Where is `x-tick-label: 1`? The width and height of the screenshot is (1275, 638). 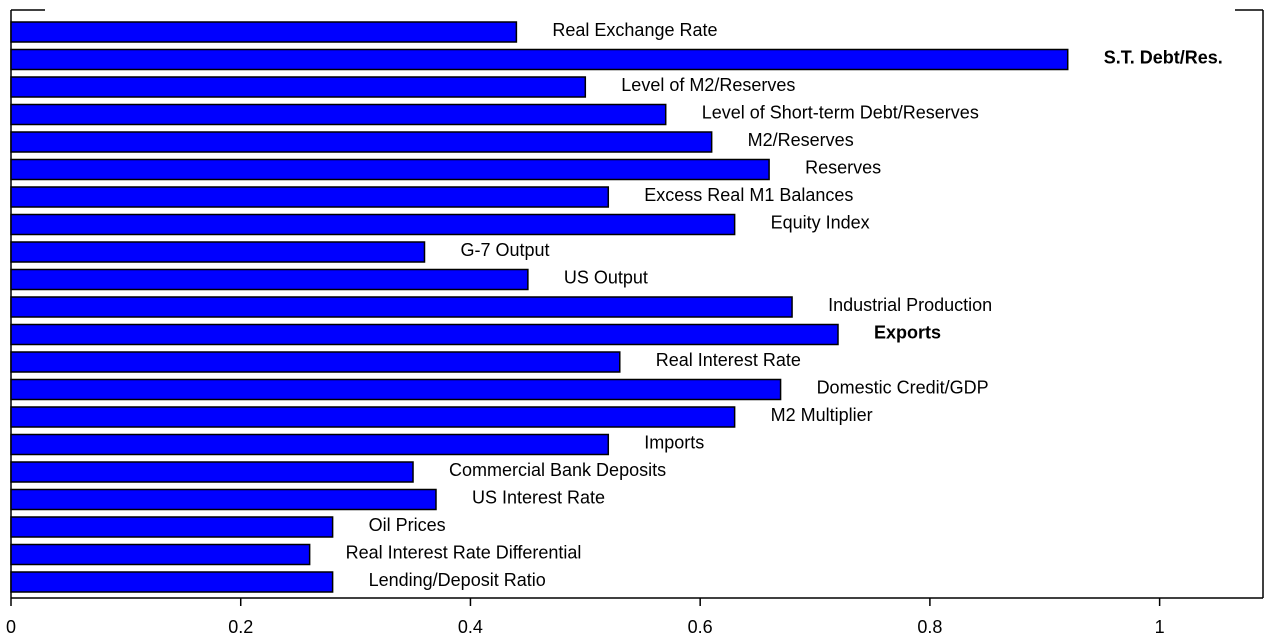
x-tick-label: 1 is located at coordinates (1160, 627).